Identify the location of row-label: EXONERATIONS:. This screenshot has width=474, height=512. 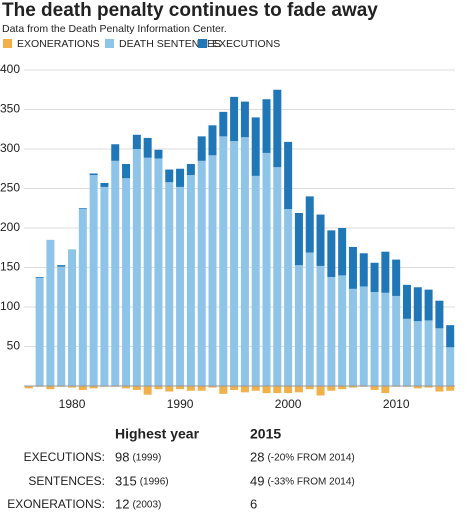
(56, 504).